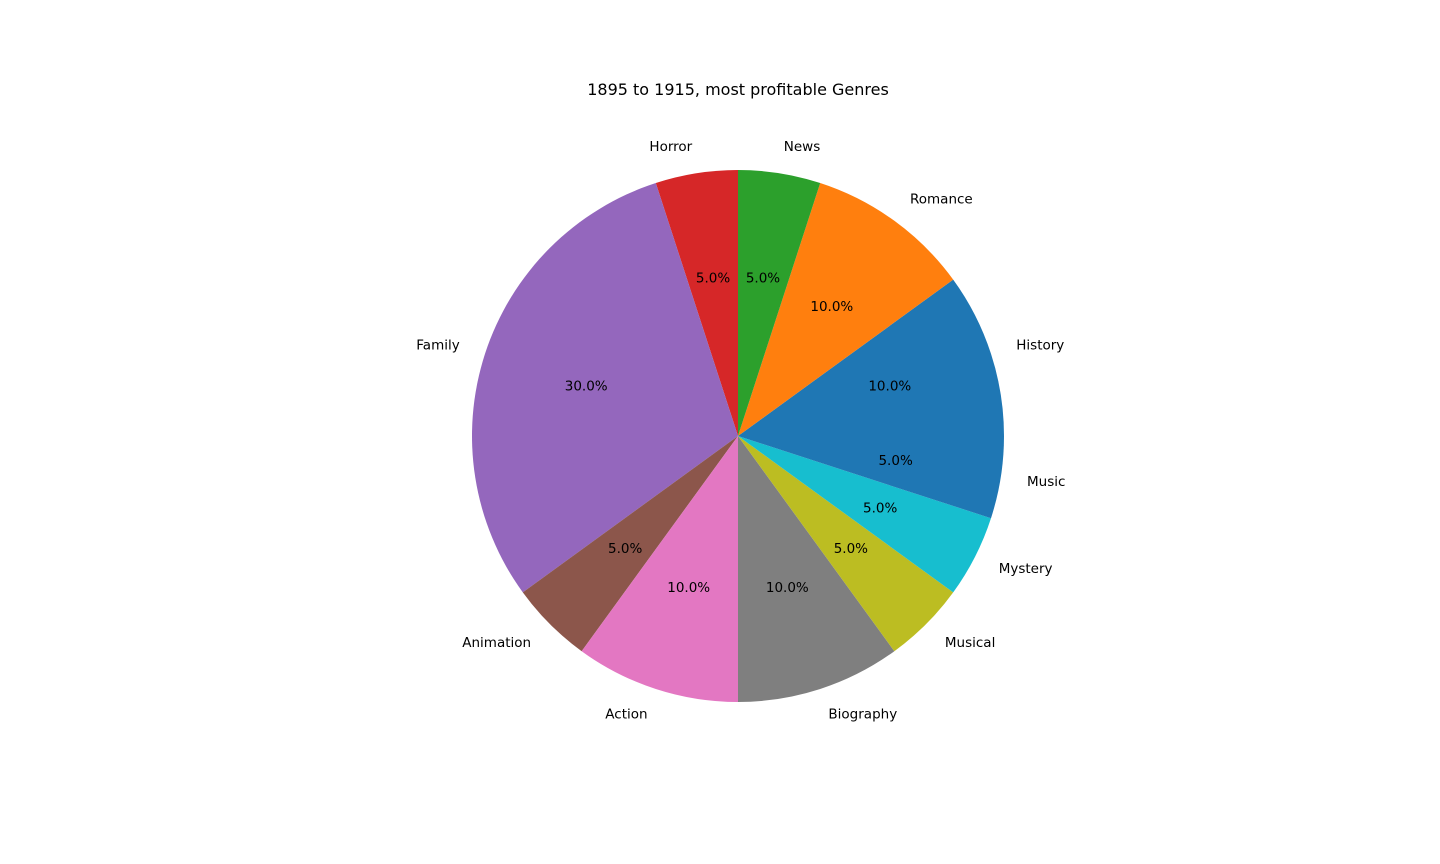 The image size is (1440, 864). What do you see at coordinates (880, 508) in the screenshot?
I see `pie-percent-label-mystery: 5.0%` at bounding box center [880, 508].